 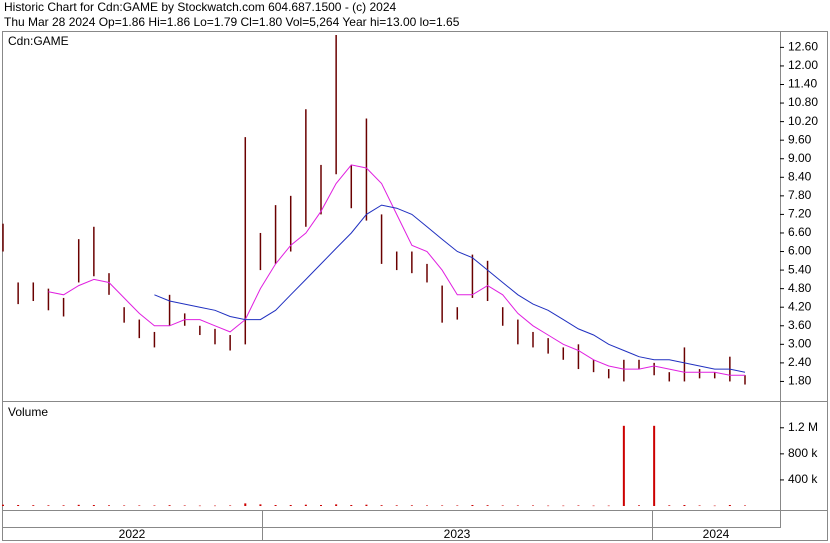 I want to click on y-tick-label: 4.80, so click(x=800, y=288).